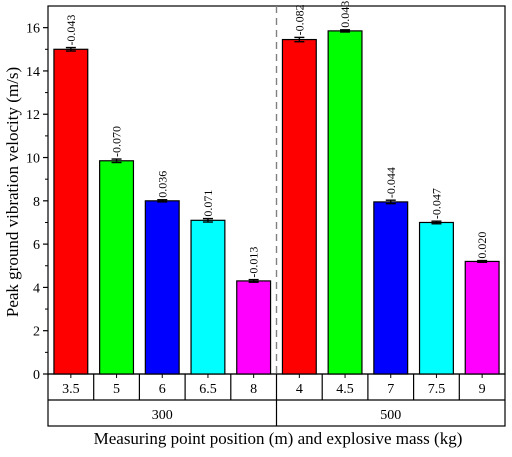  I want to click on y-tick-label: 0, so click(36, 375).